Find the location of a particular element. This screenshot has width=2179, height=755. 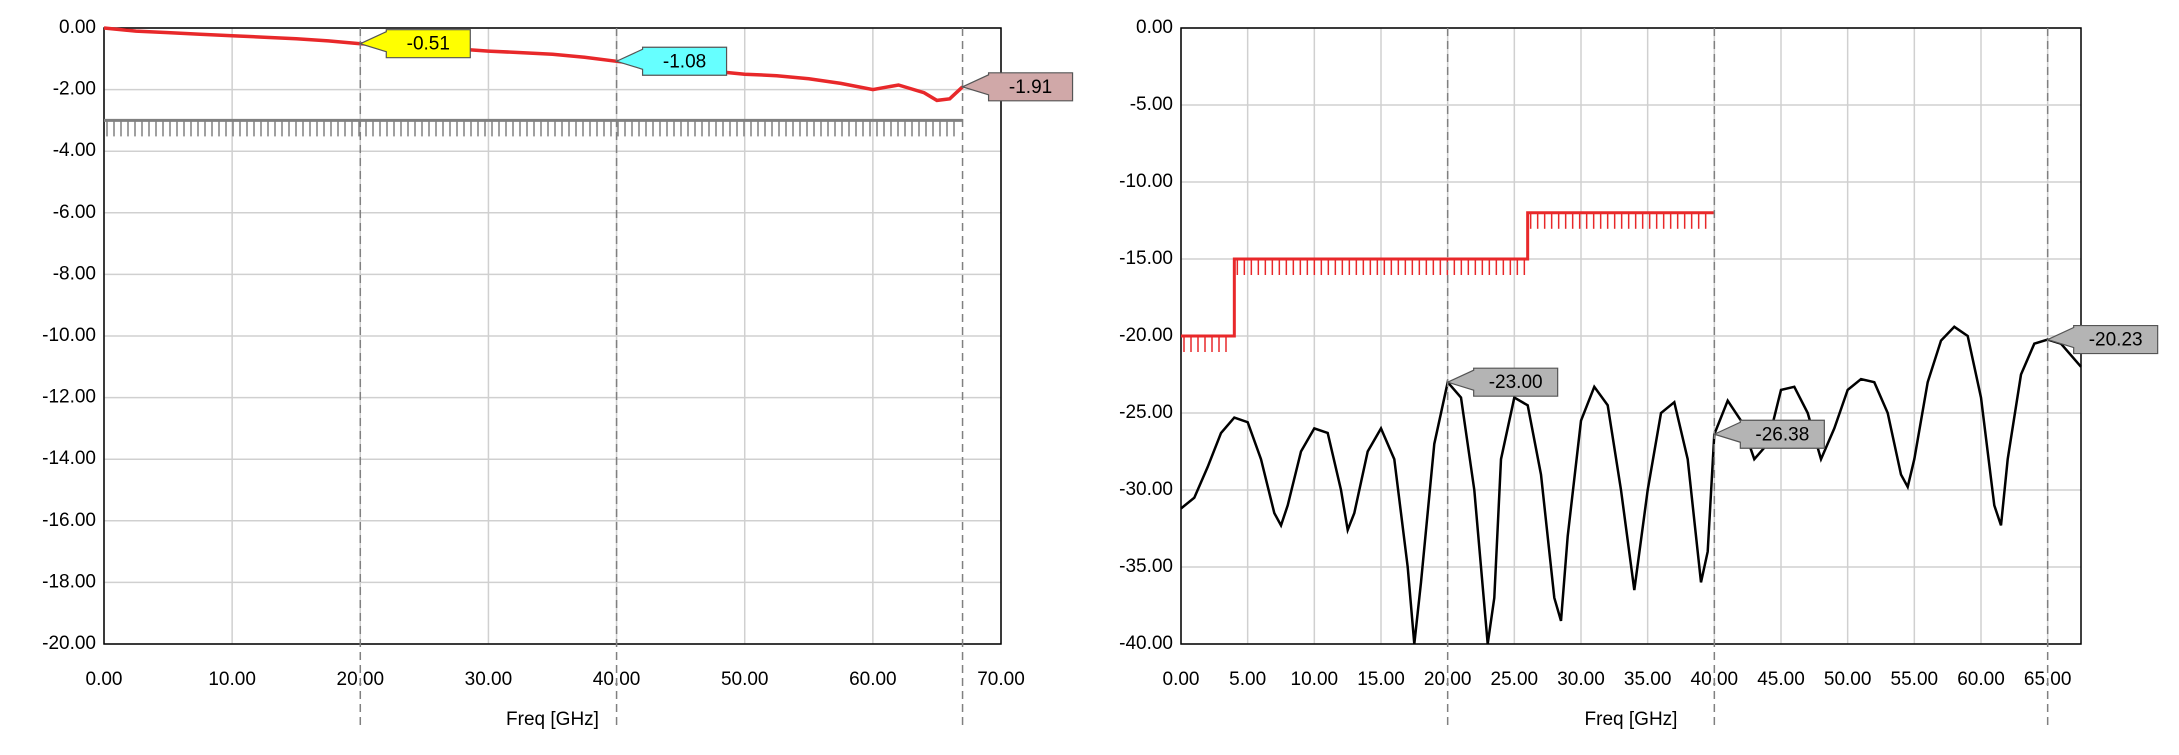

y-tick-label: -4.00 is located at coordinates (74, 150).